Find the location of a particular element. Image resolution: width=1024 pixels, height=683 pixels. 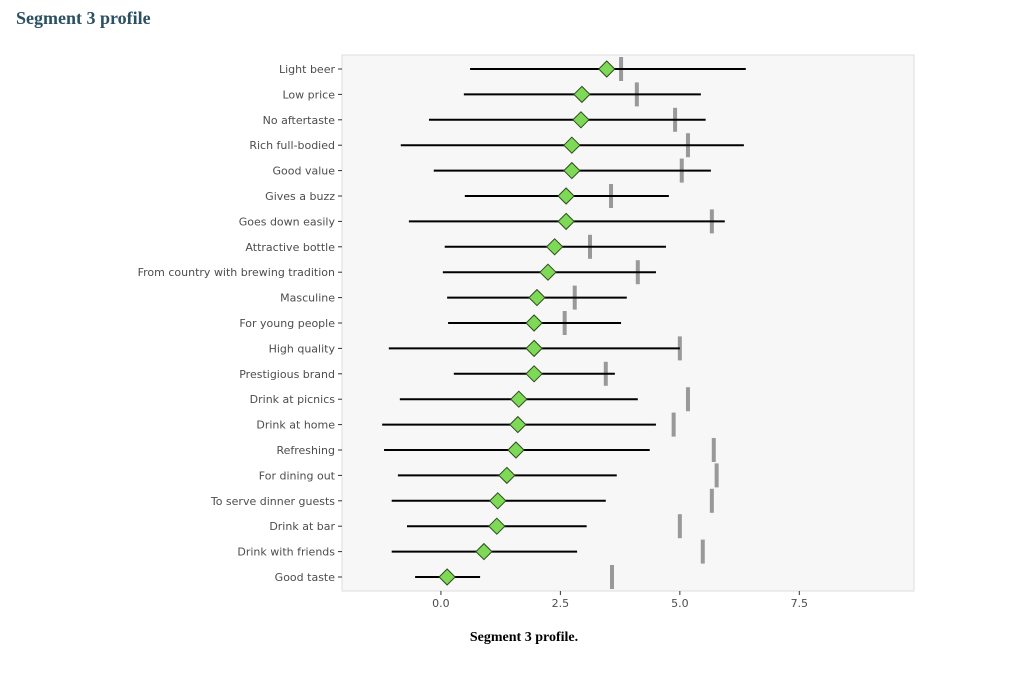

y-tick-label: Masculine is located at coordinates (307, 298).